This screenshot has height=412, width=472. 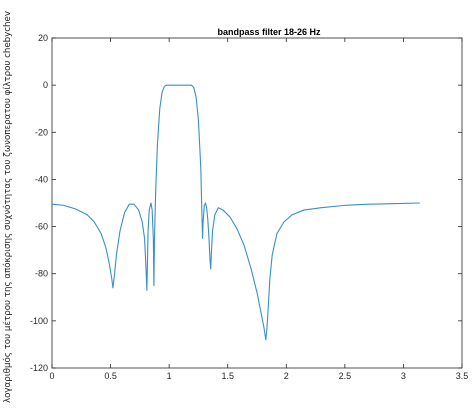 I want to click on chart-title: bandpass filter 18-26 Hz, so click(x=269, y=32).